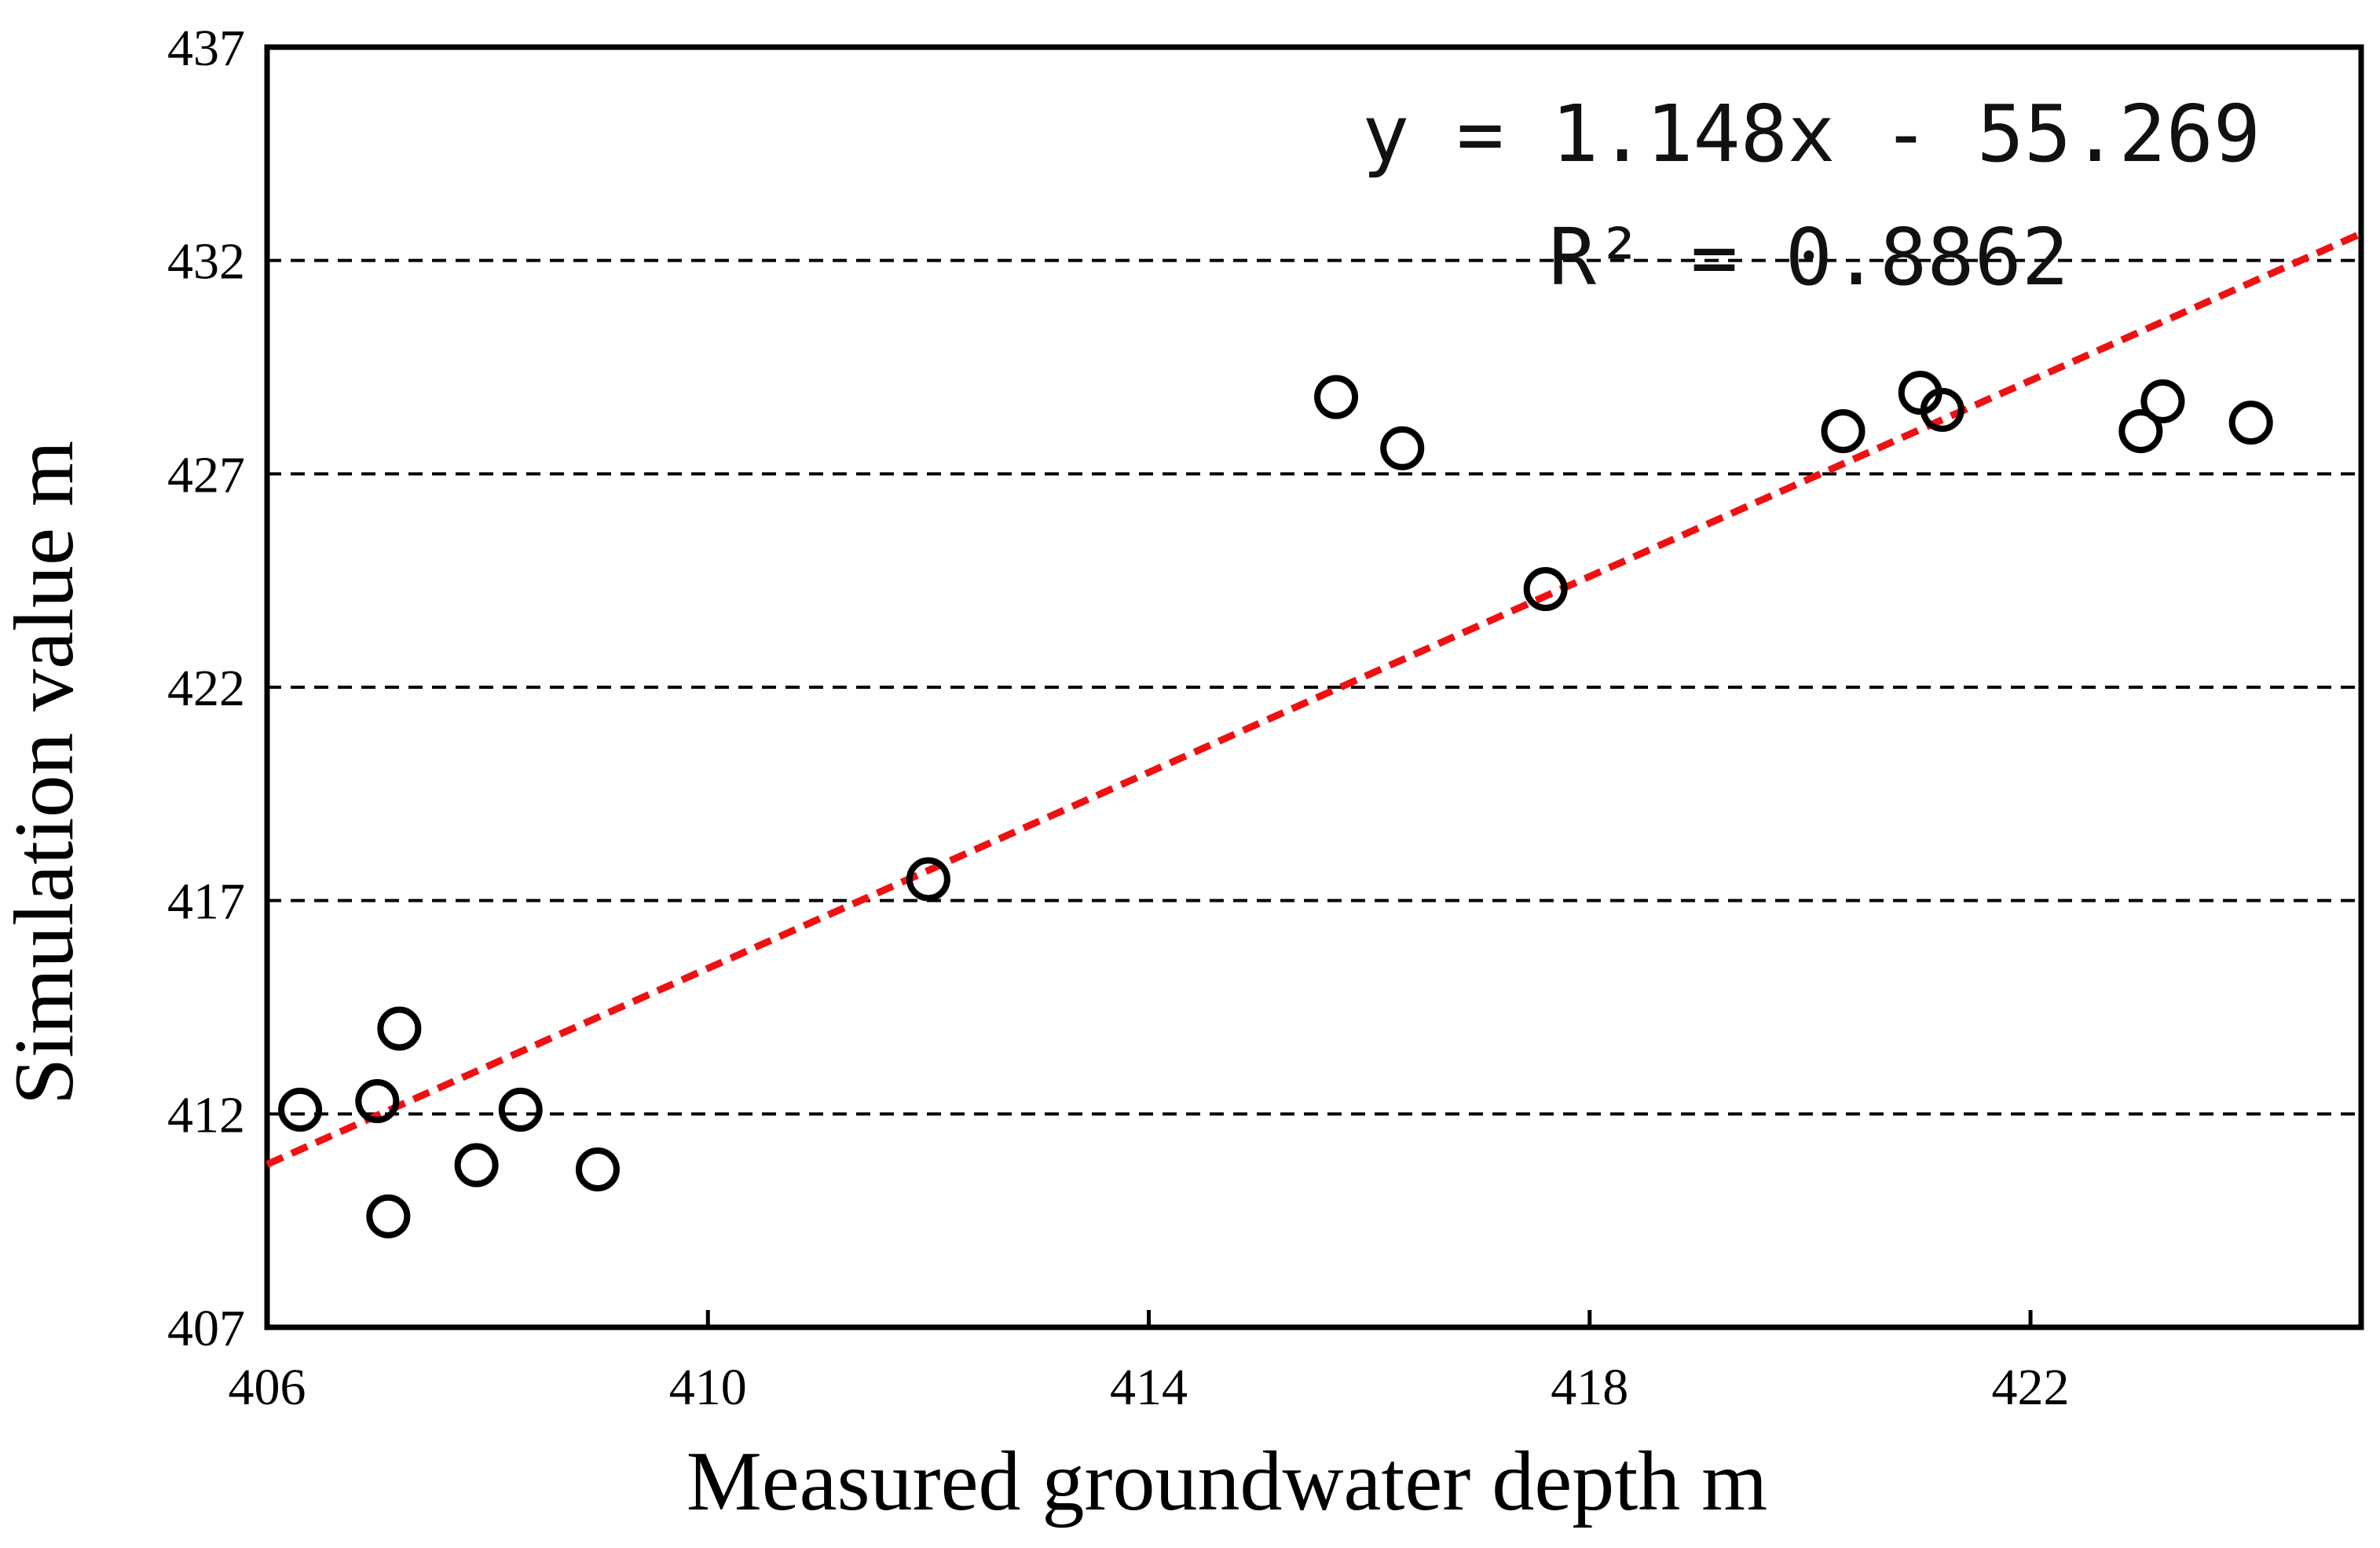 The width and height of the screenshot is (2380, 1548). I want to click on y-axis-ticks: 407 412 417 422 427 432 437, so click(206, 688).